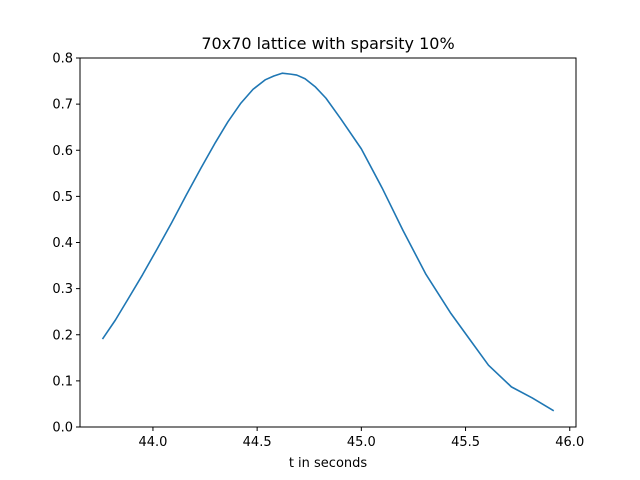  I want to click on x-tick-label: 44.0, so click(152, 442).